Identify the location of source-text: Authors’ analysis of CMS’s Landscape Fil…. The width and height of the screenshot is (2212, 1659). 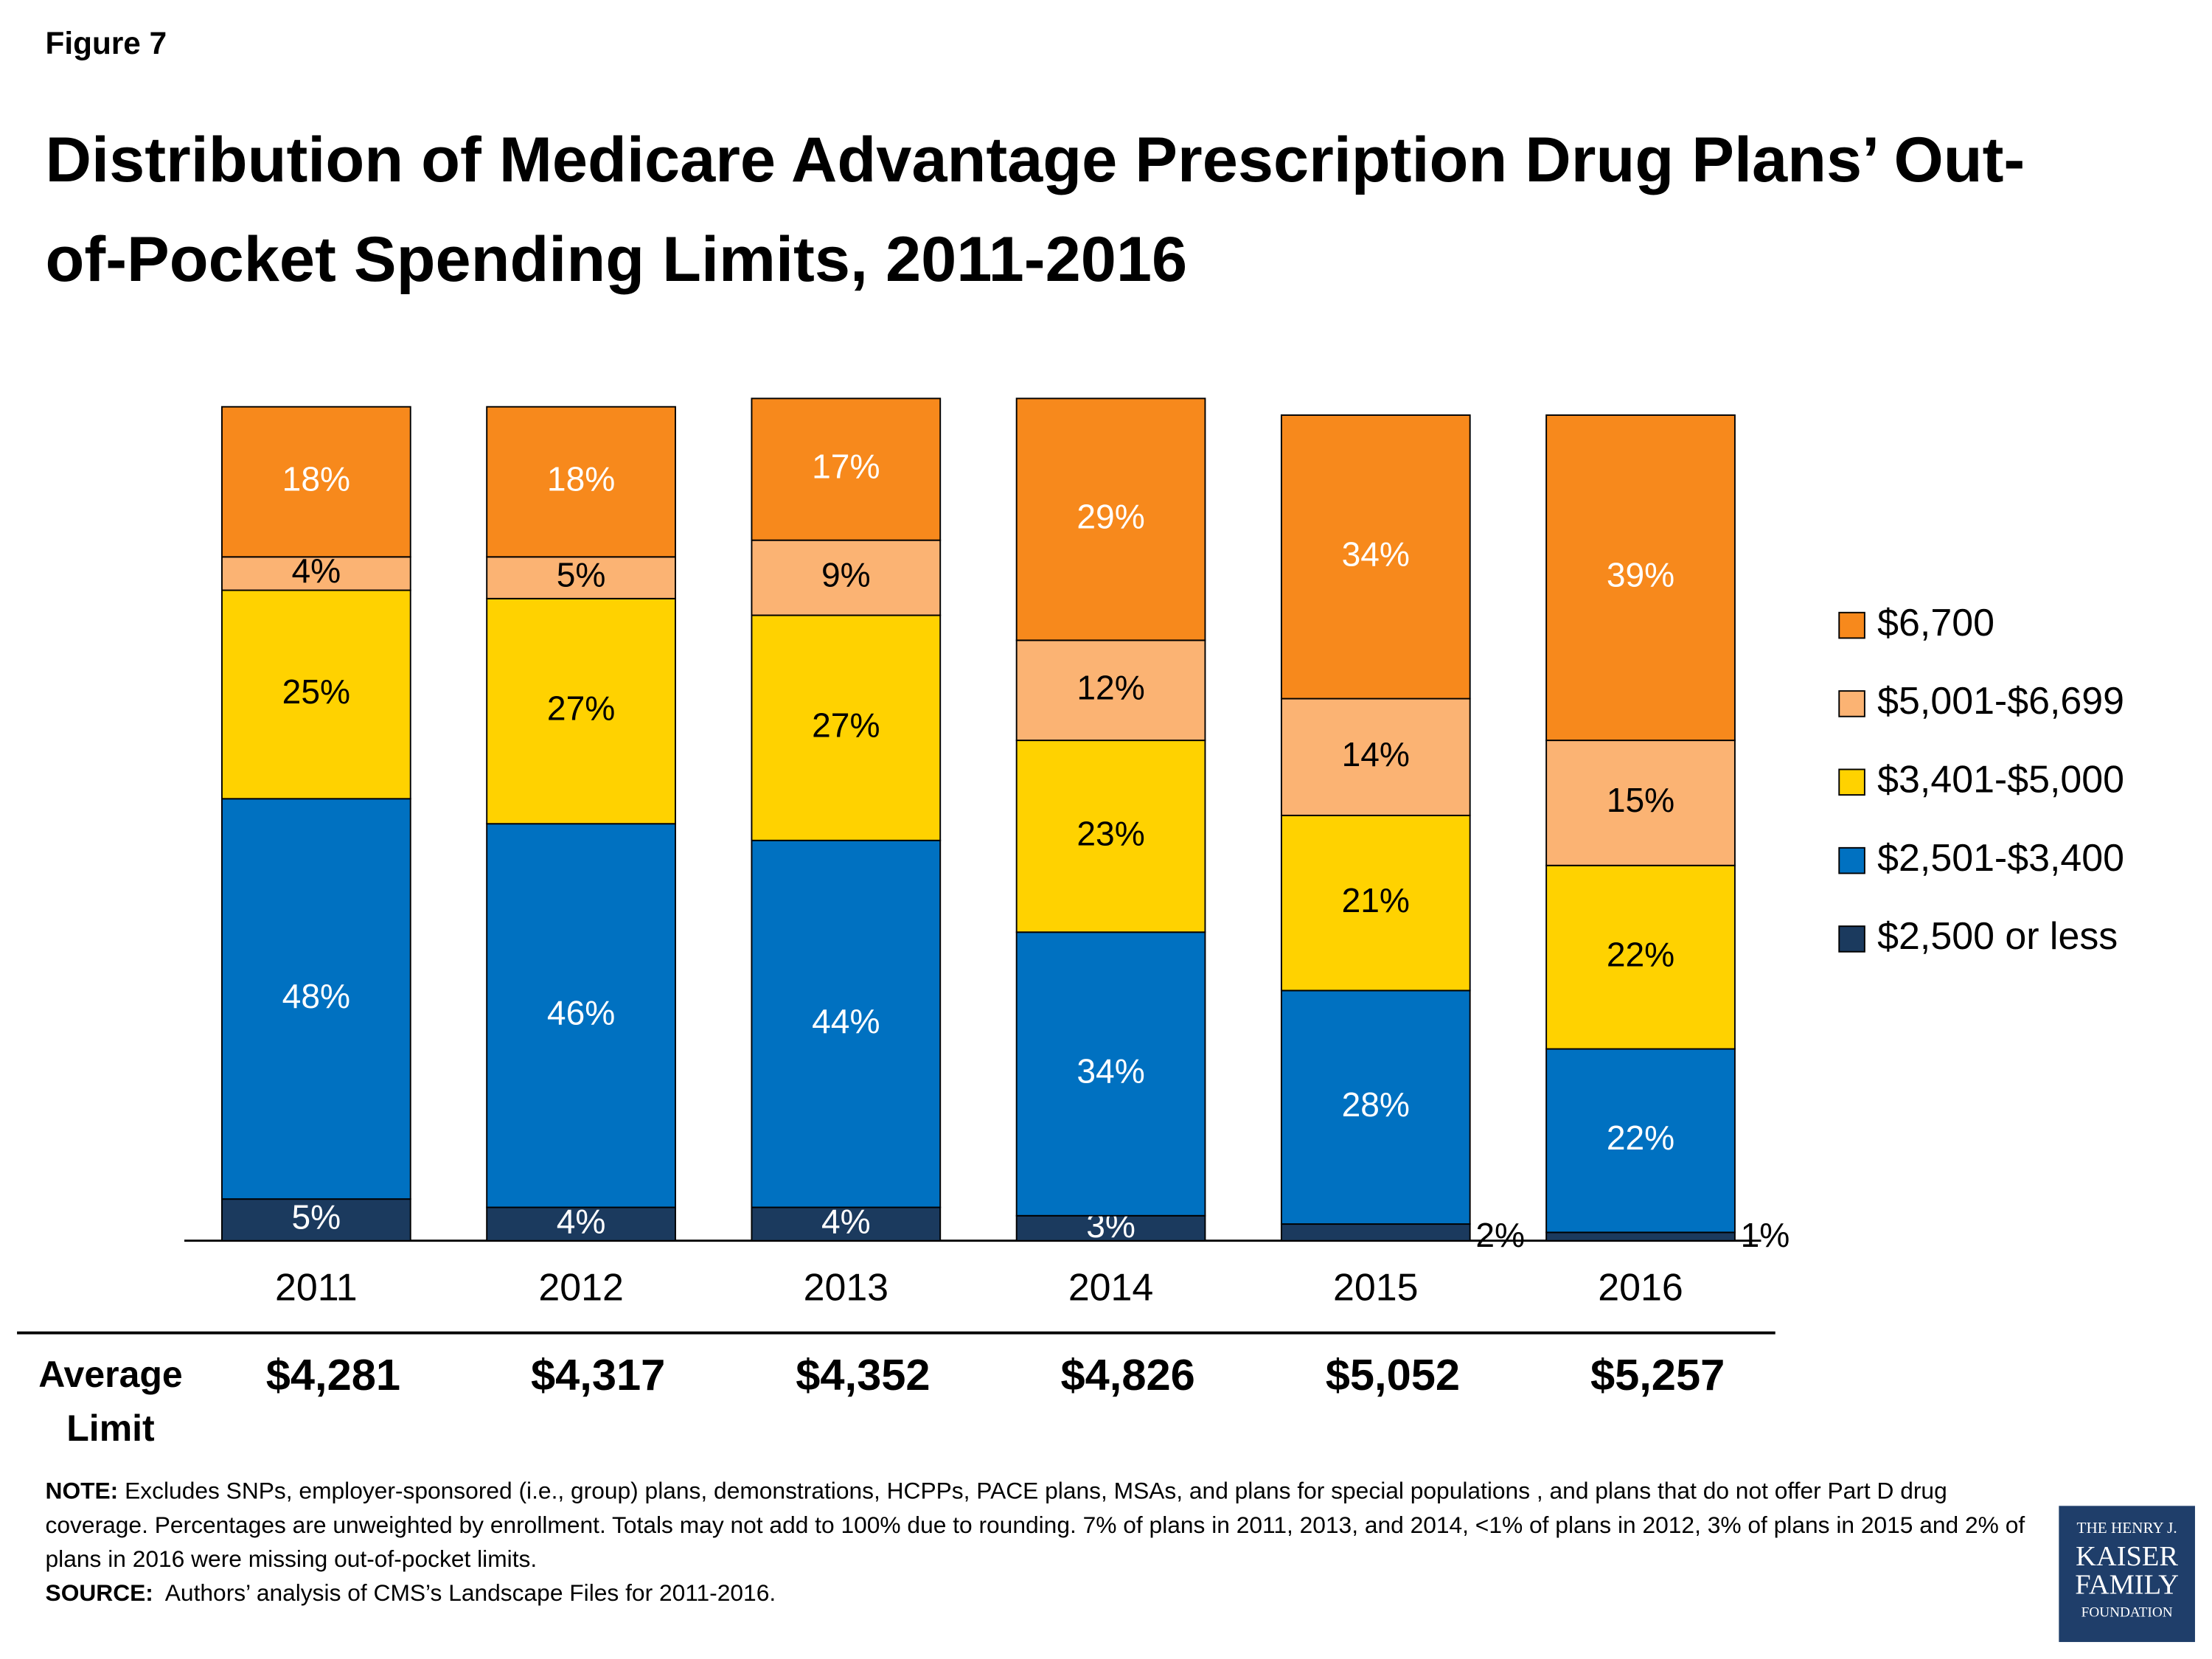
(470, 1594).